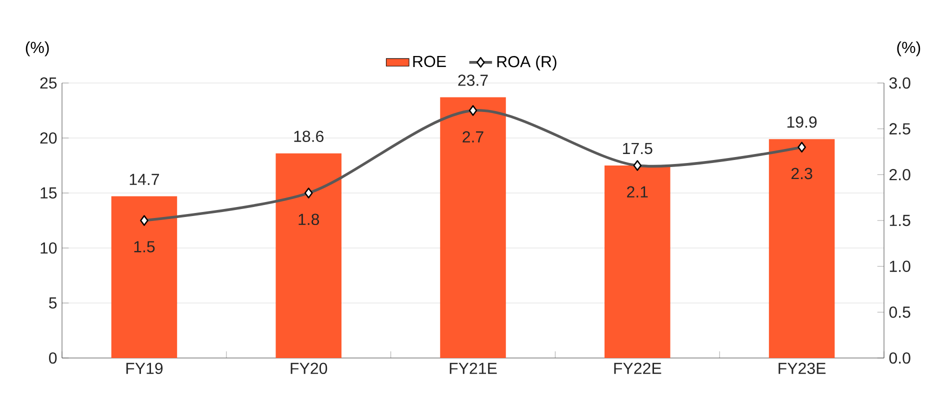  What do you see at coordinates (802, 368) in the screenshot?
I see `x-tick-label: FY23E` at bounding box center [802, 368].